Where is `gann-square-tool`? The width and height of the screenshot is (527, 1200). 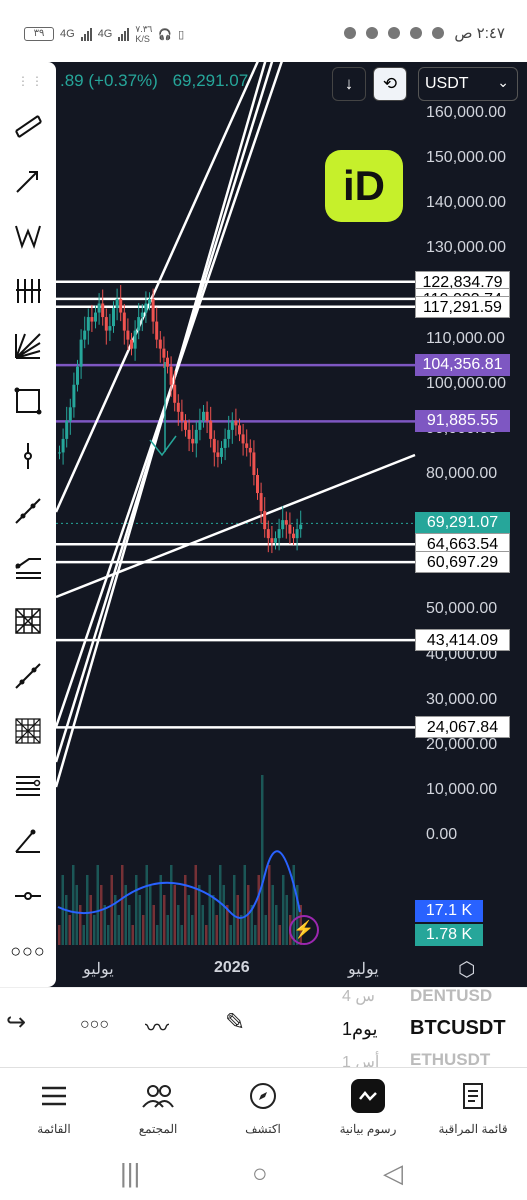 gann-square-tool is located at coordinates (28, 731).